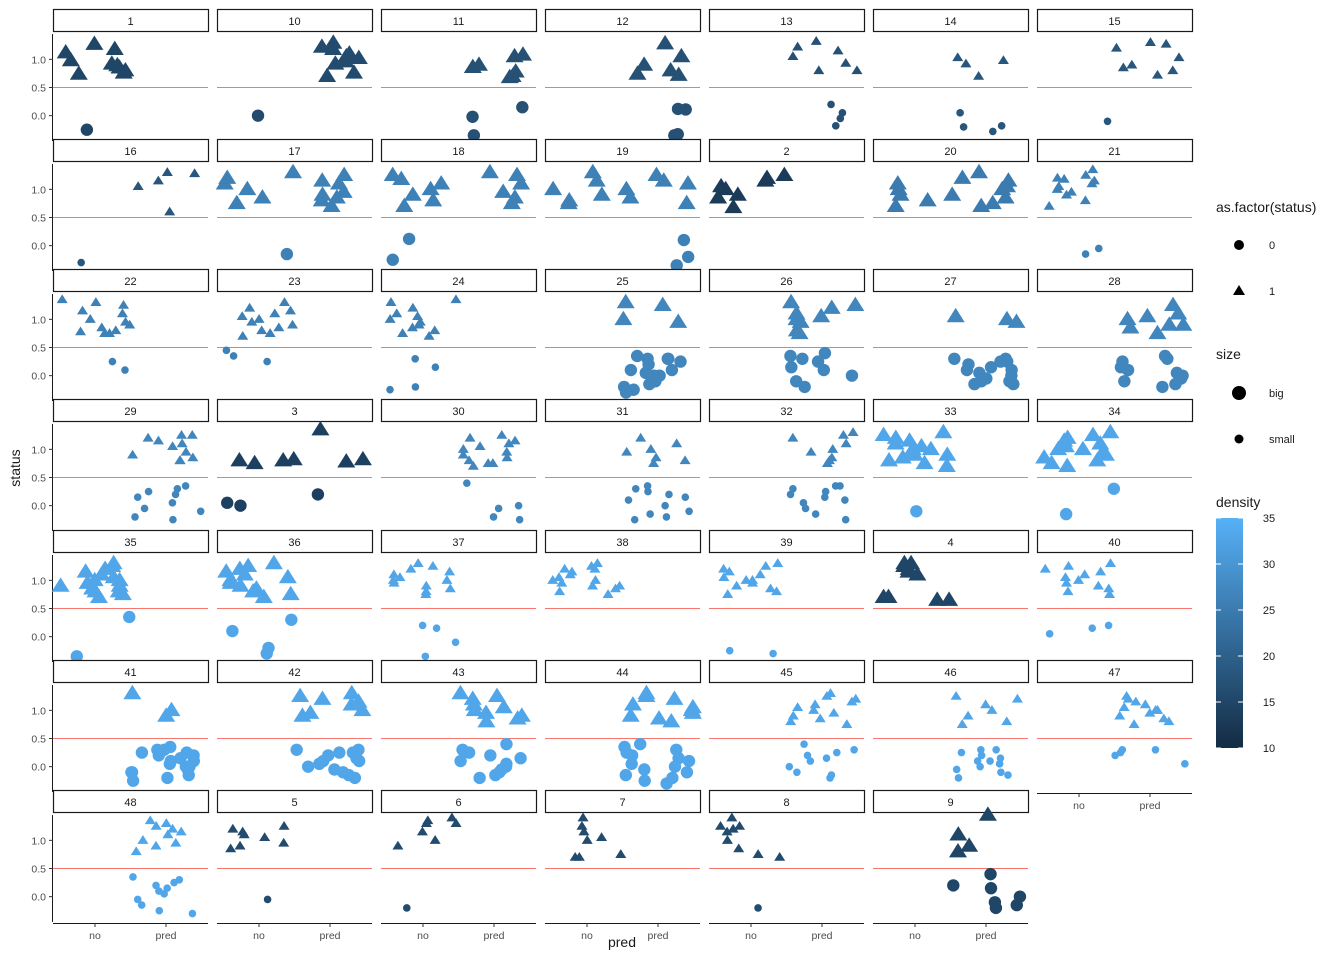 This screenshot has height=965, width=1344. I want to click on facet-strip-label: 6, so click(458, 803).